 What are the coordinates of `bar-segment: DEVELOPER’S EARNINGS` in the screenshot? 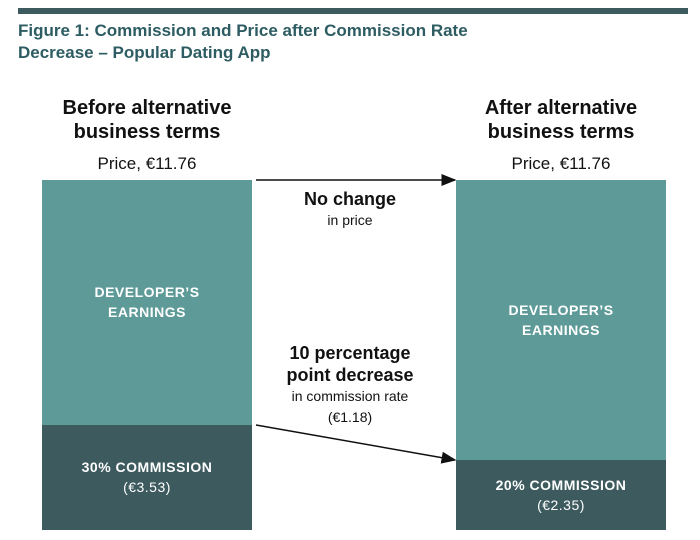 It's located at (147, 302).